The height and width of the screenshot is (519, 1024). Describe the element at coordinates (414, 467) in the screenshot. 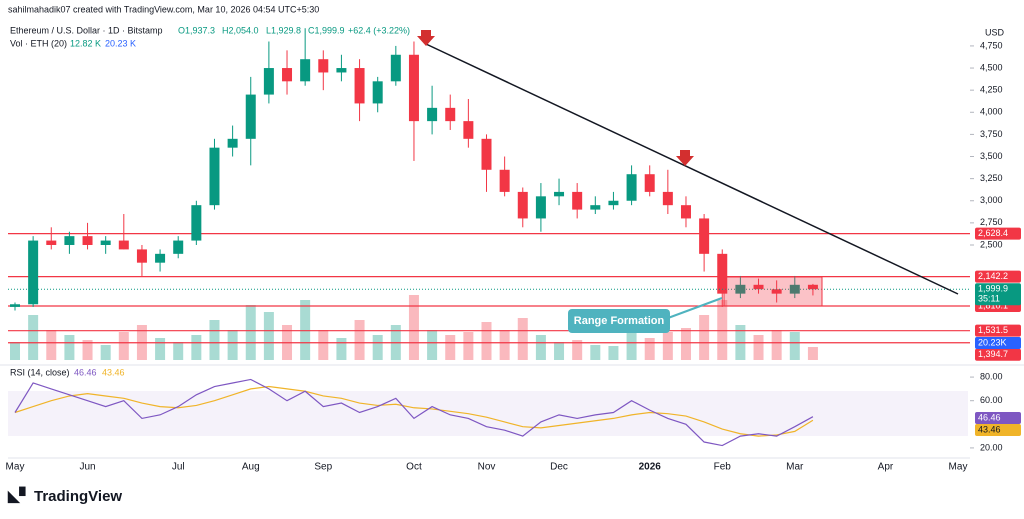

I see `x-tick-label: Oct` at that location.